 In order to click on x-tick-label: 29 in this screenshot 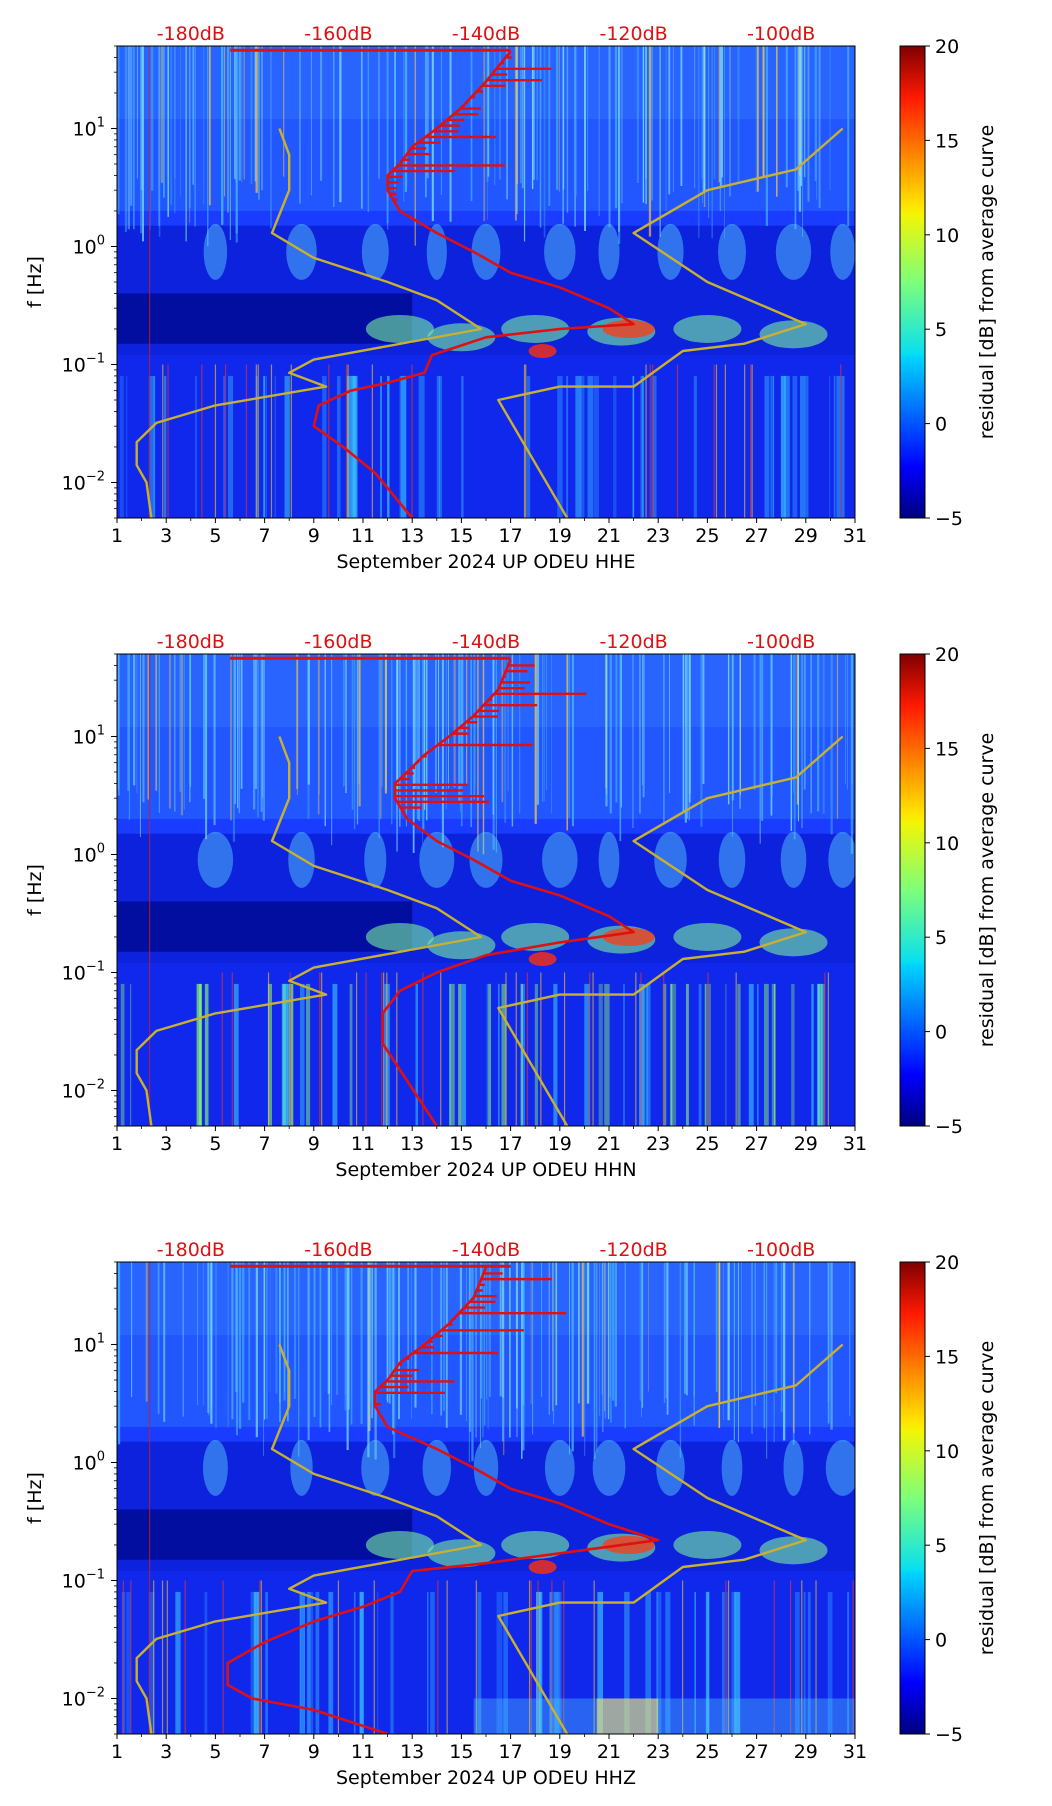, I will do `click(806, 1752)`.